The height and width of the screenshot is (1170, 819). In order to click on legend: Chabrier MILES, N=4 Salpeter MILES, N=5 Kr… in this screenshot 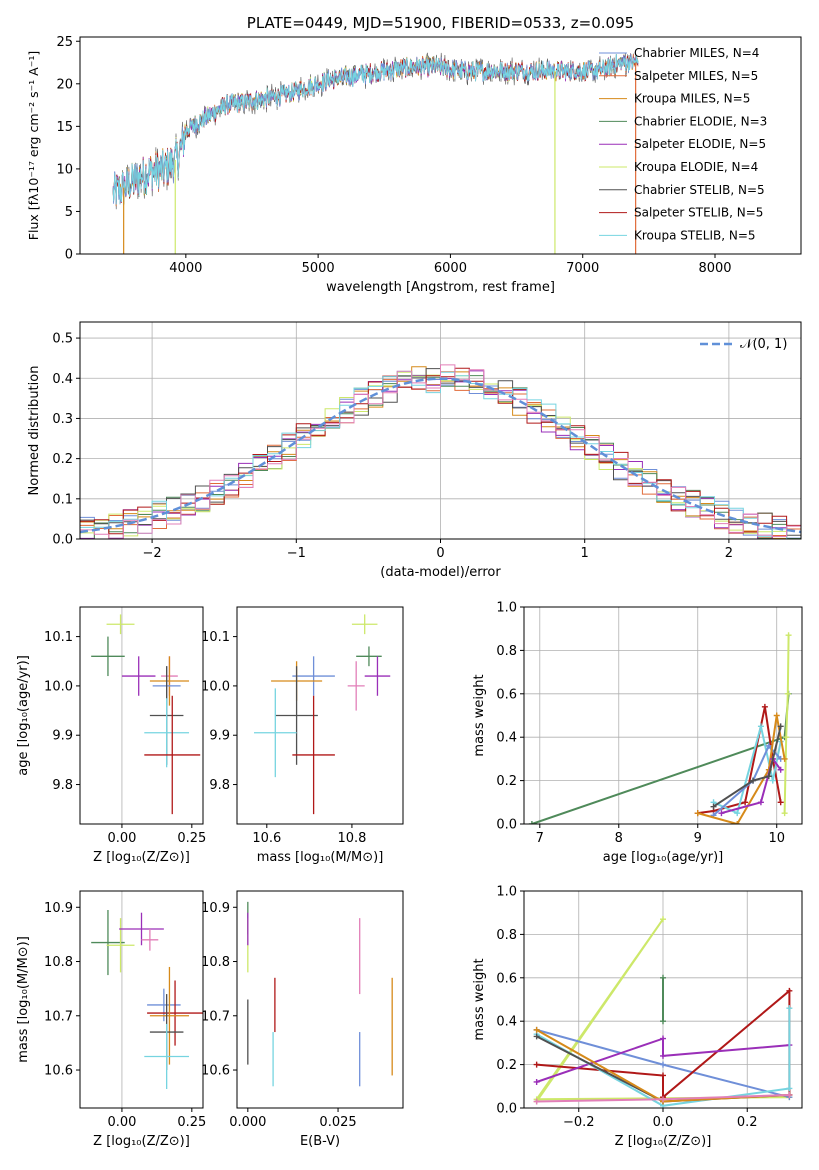, I will do `click(683, 144)`.